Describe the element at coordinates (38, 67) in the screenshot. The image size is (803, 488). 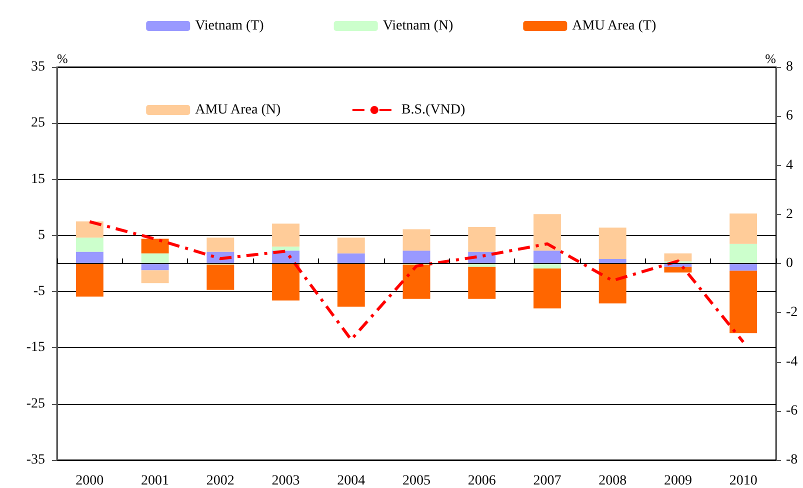
I see `y-tick-label: 35` at that location.